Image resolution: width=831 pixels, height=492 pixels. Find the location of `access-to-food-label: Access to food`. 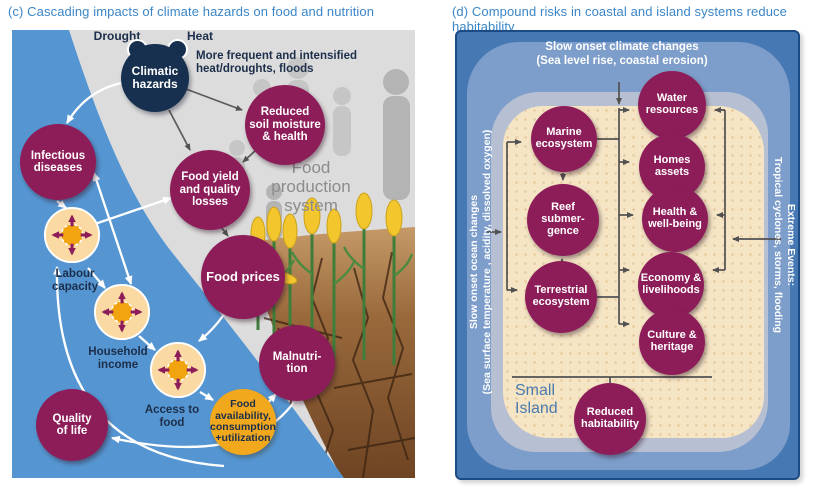

access-to-food-label: Access to food is located at coordinates (172, 416).